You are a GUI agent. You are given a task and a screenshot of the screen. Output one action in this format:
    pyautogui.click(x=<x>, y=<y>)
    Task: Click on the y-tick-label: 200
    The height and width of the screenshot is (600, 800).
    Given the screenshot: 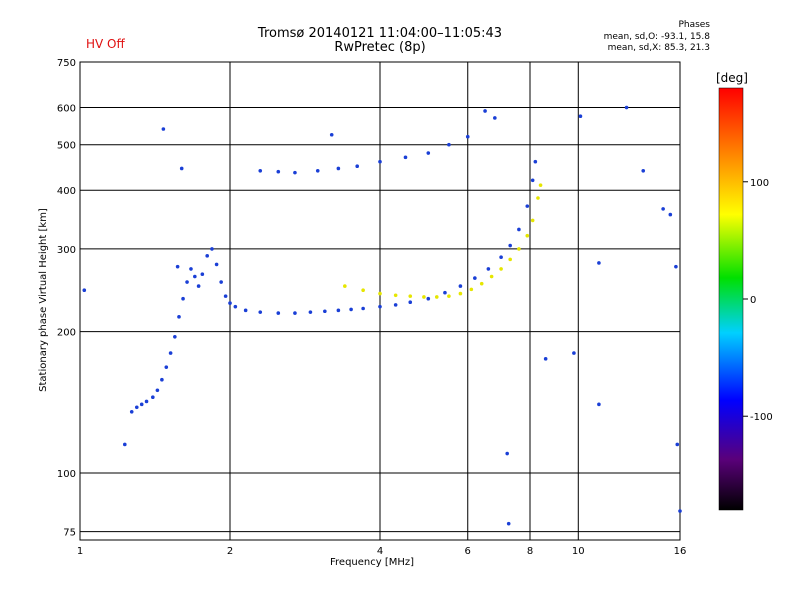 What is the action you would take?
    pyautogui.click(x=66, y=333)
    